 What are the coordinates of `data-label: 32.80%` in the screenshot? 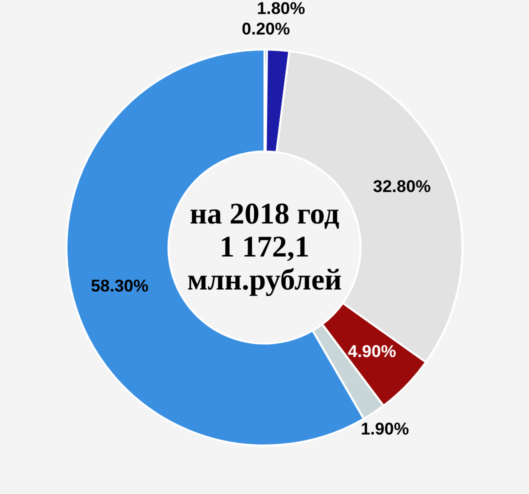 It's located at (402, 186).